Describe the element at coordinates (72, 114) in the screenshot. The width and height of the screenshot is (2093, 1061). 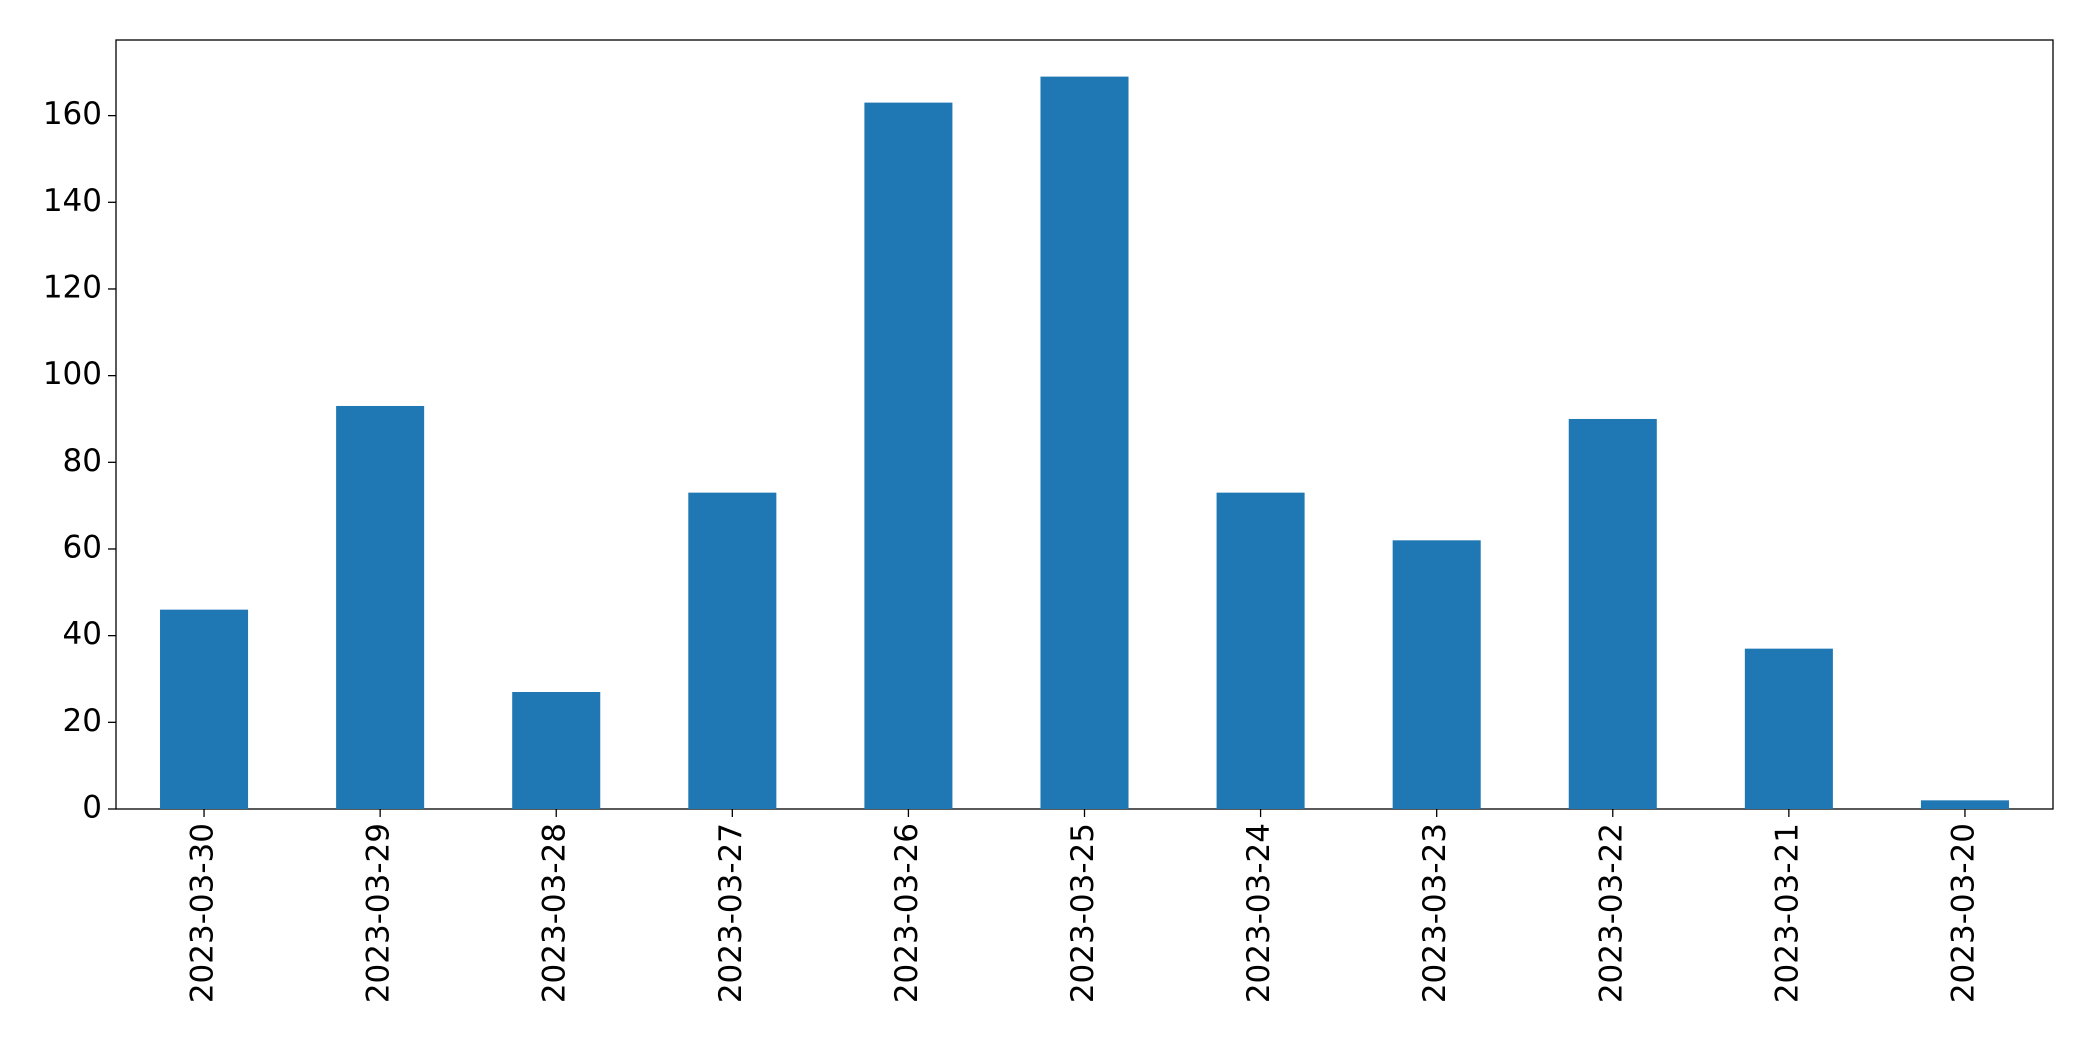
I see `y-tick-label: 160` at that location.